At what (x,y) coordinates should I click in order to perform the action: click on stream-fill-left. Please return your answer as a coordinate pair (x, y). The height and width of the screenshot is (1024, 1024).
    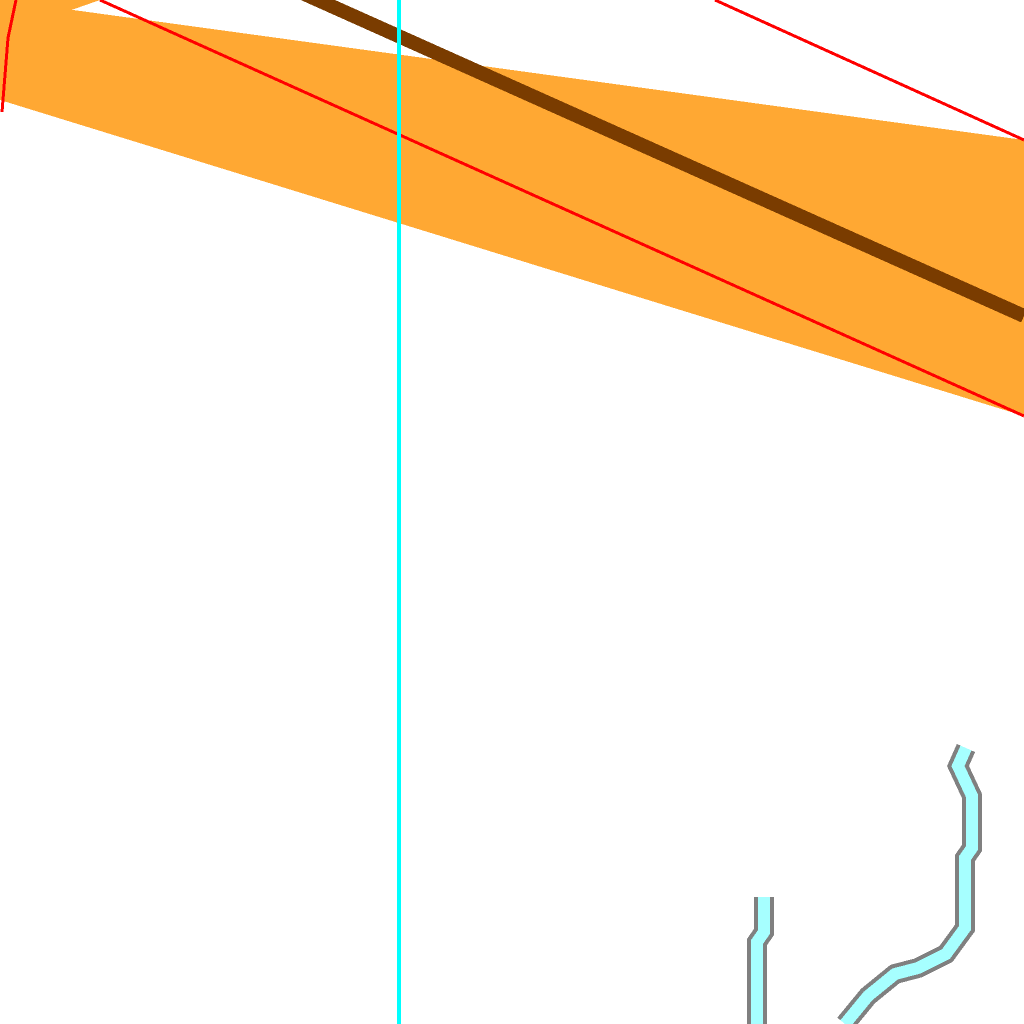
    Looking at the image, I should click on (760, 960).